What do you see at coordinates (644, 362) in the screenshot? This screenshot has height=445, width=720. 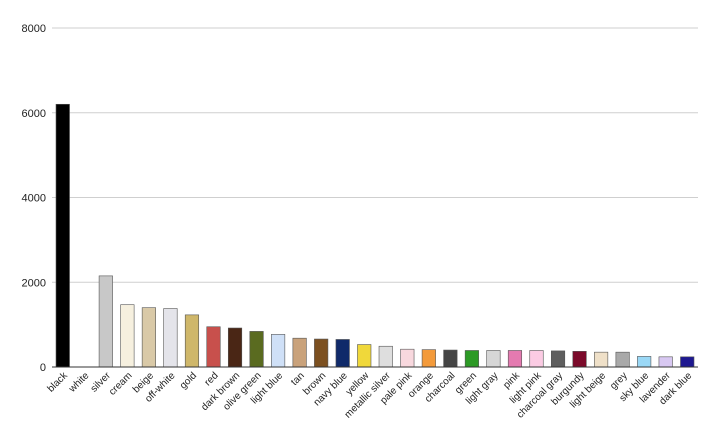 I see `bar-sky-blue` at bounding box center [644, 362].